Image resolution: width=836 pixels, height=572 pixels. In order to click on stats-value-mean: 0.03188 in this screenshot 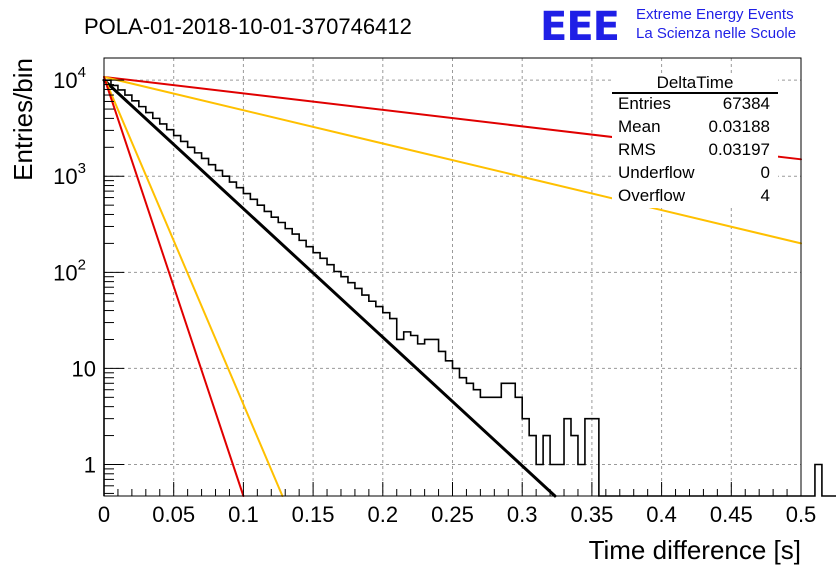, I will do `click(739, 126)`.